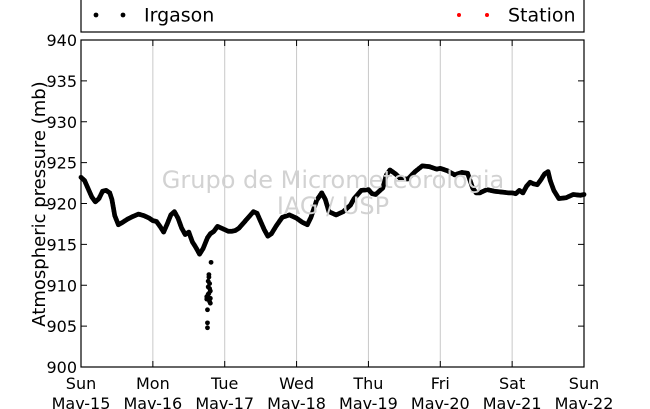 This screenshot has width=650, height=409. I want to click on legend-label-station: Station, so click(542, 16).